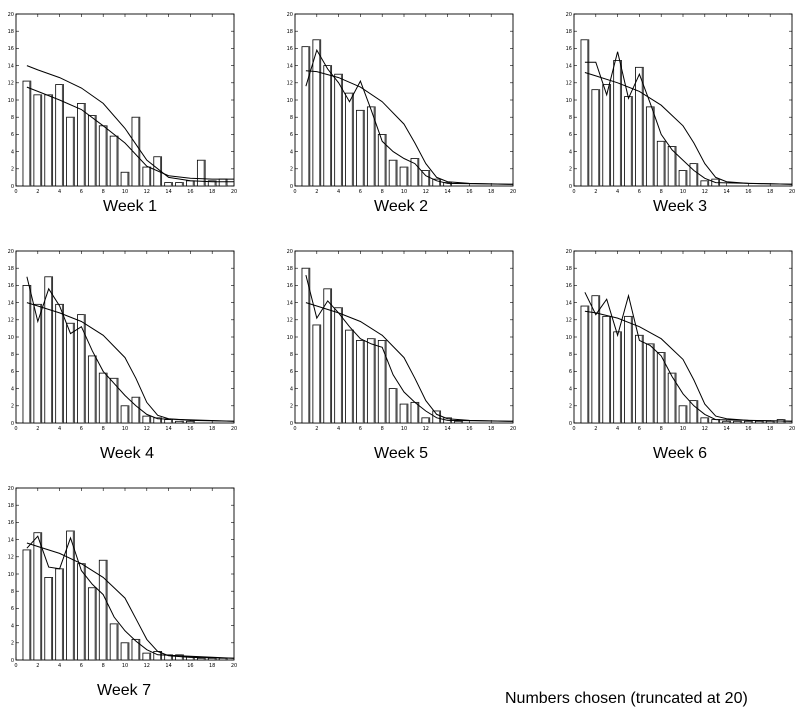 This screenshot has height=709, width=809. Describe the element at coordinates (491, 192) in the screenshot. I see `x-tick-label: 18` at that location.